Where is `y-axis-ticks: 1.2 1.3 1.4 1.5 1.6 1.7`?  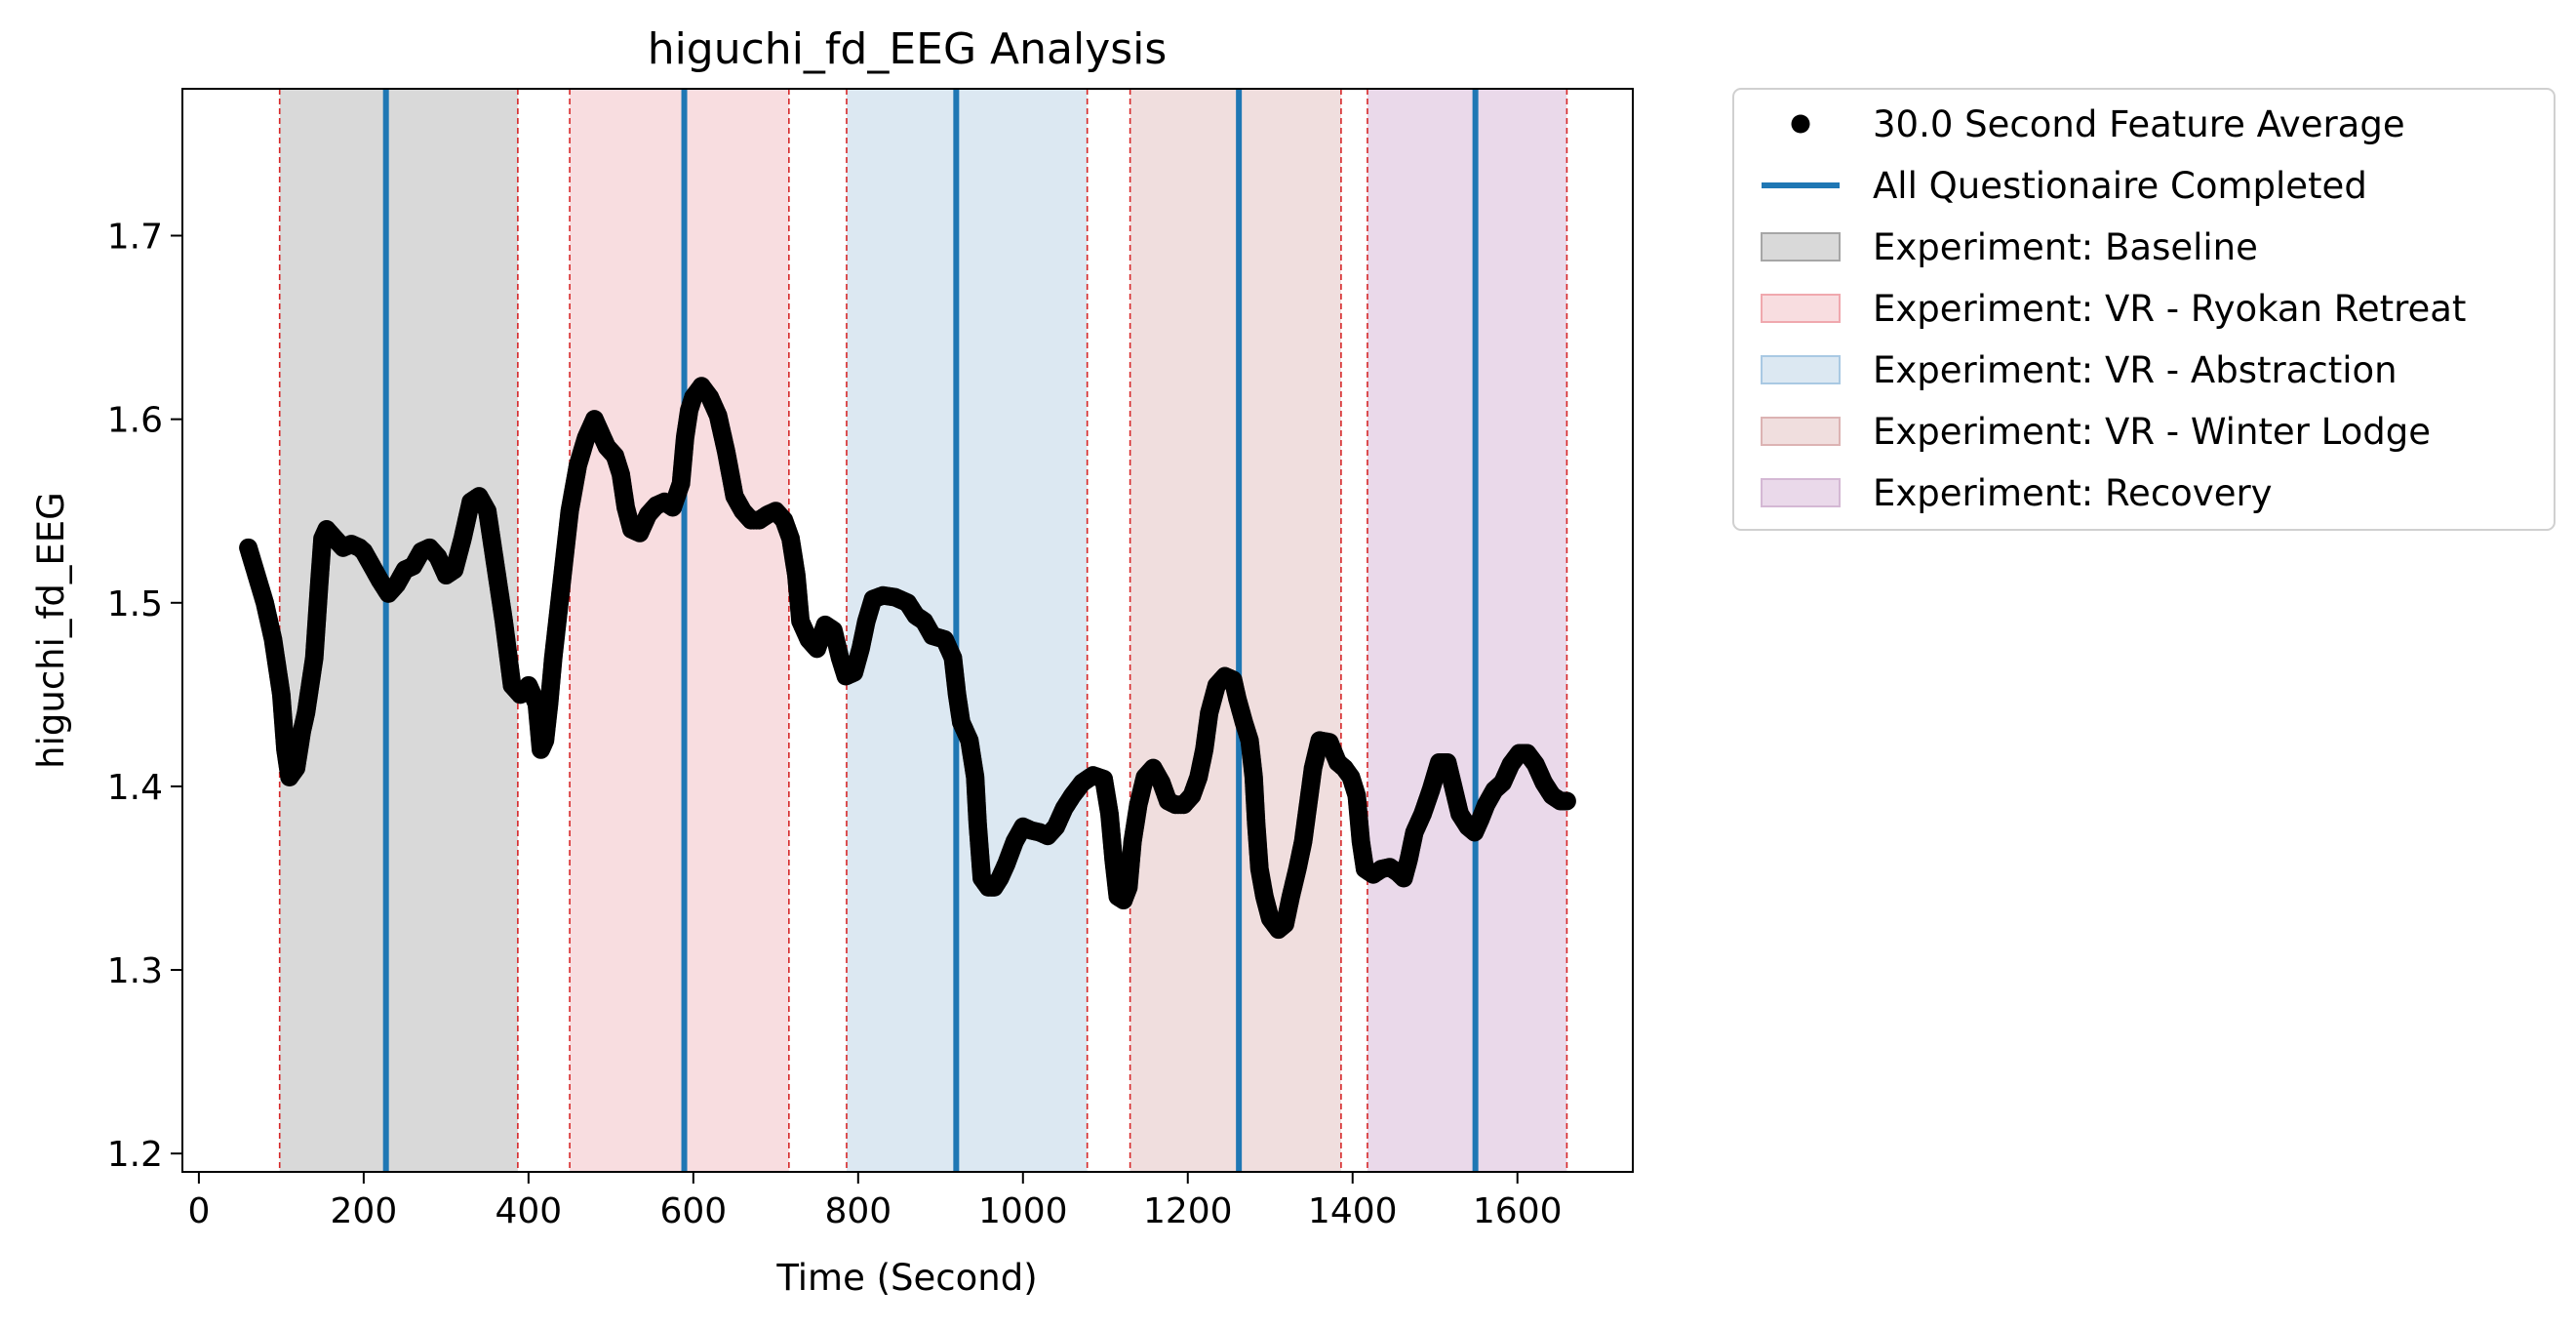
y-axis-ticks: 1.2 1.3 1.4 1.5 1.6 1.7 is located at coordinates (144, 696).